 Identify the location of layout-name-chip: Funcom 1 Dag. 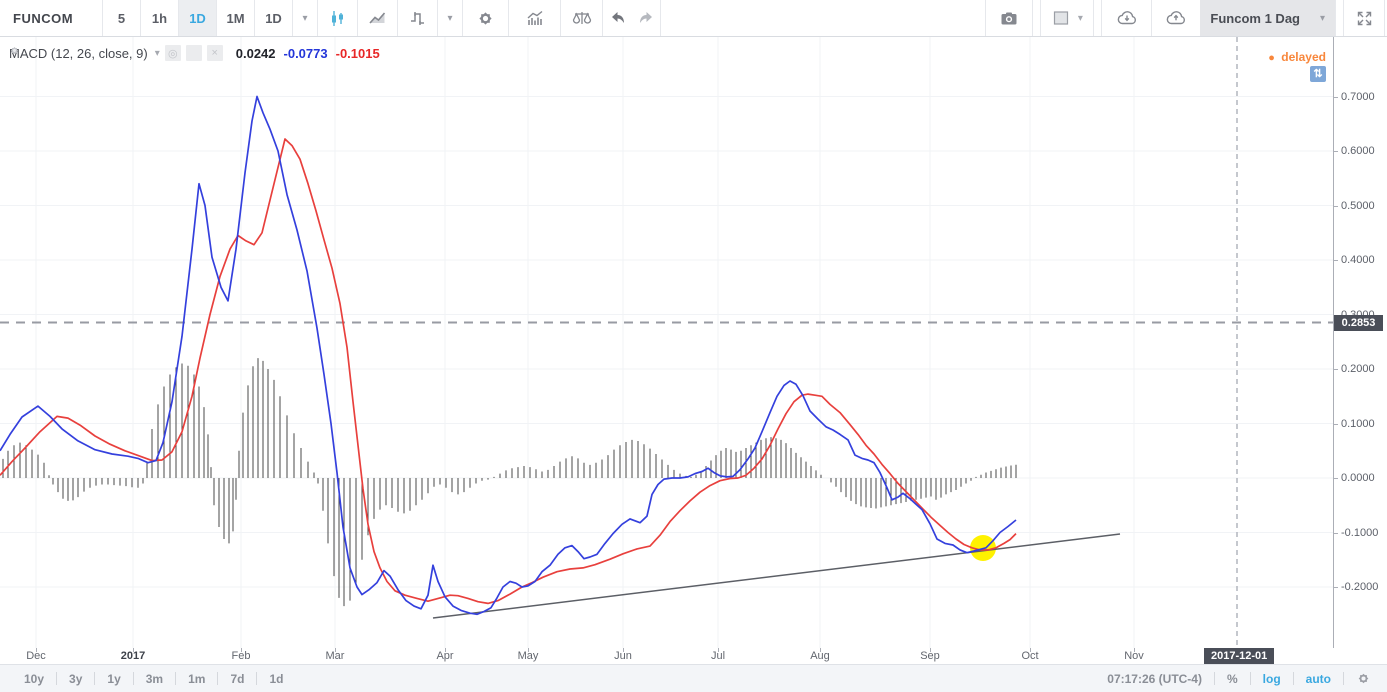
(1255, 18).